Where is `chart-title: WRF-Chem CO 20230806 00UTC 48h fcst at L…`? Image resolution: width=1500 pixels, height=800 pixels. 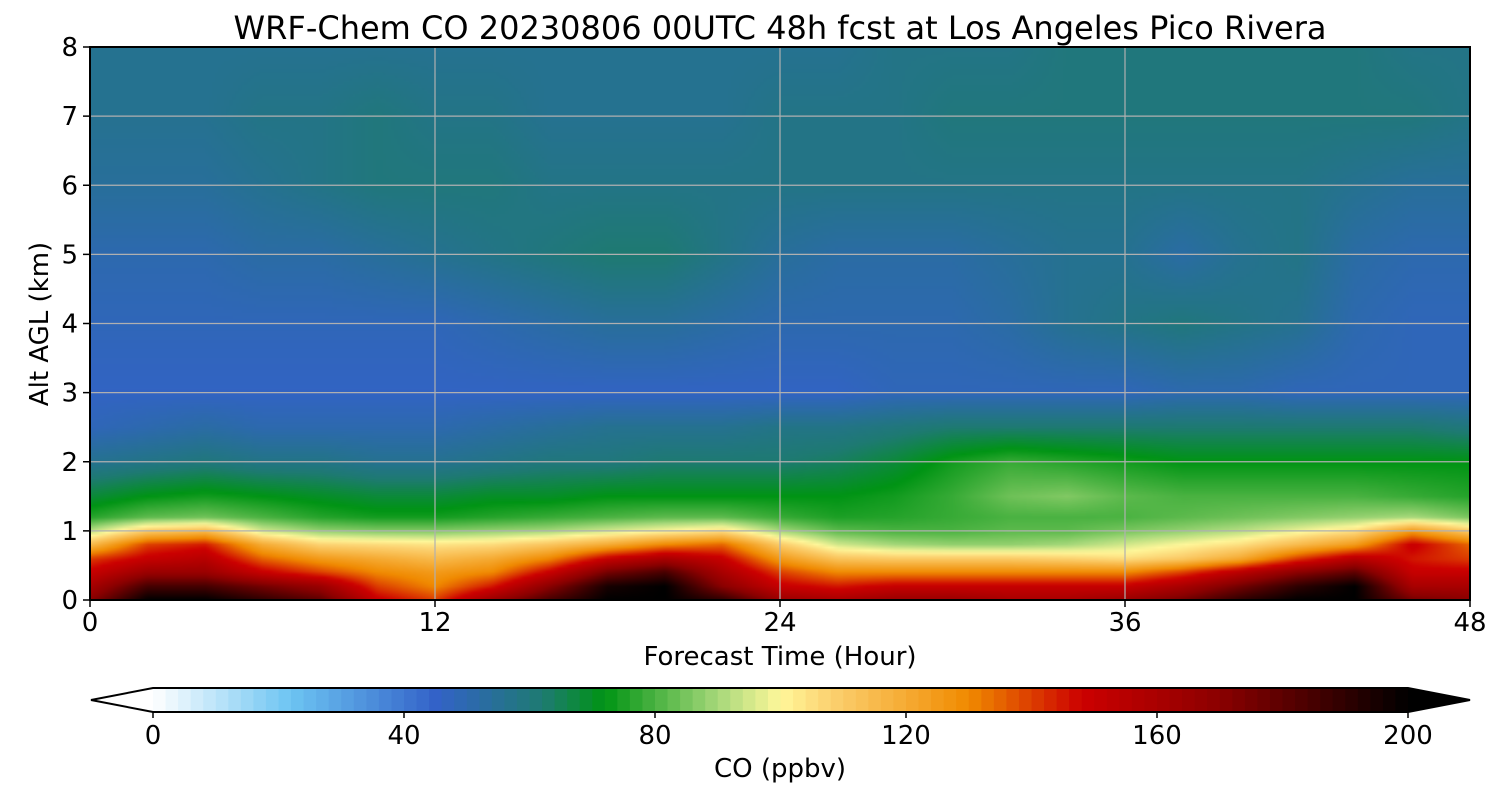 chart-title: WRF-Chem CO 20230806 00UTC 48h fcst at L… is located at coordinates (780, 28).